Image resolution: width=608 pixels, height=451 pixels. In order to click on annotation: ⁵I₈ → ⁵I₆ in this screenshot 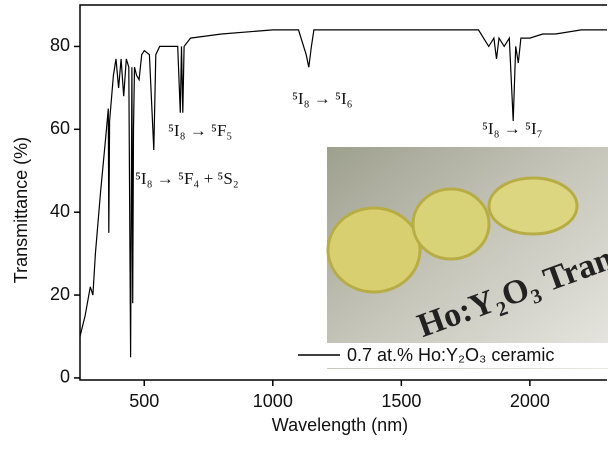, I will do `click(322, 98)`.